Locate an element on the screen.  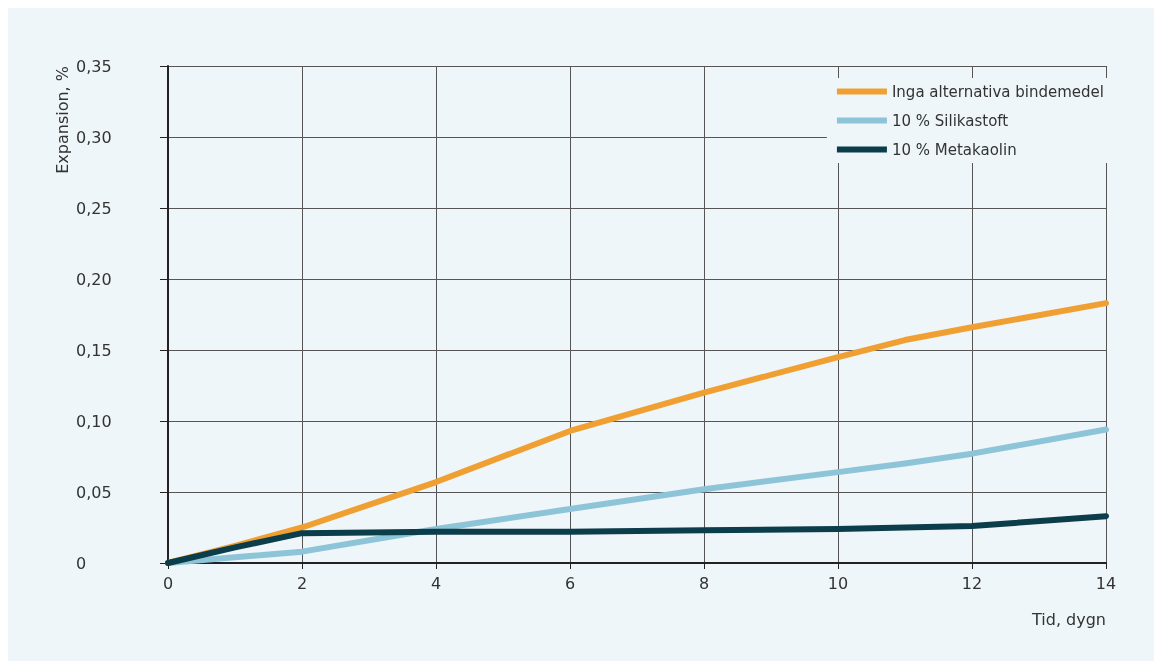
y-tick-label: 0,20 is located at coordinates (94, 279).